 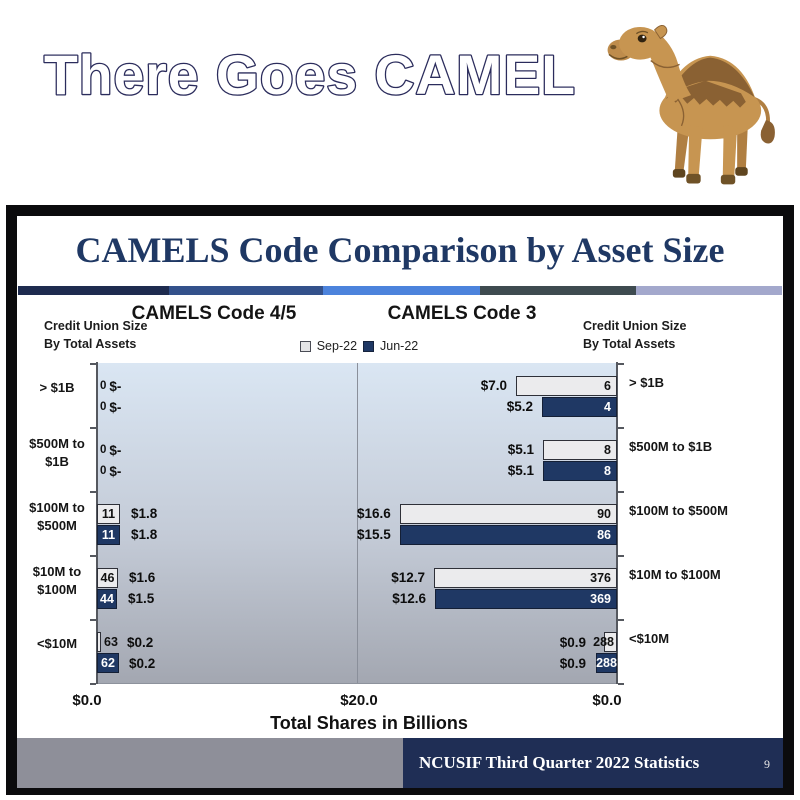 I want to click on count-label: 11, so click(x=108, y=534).